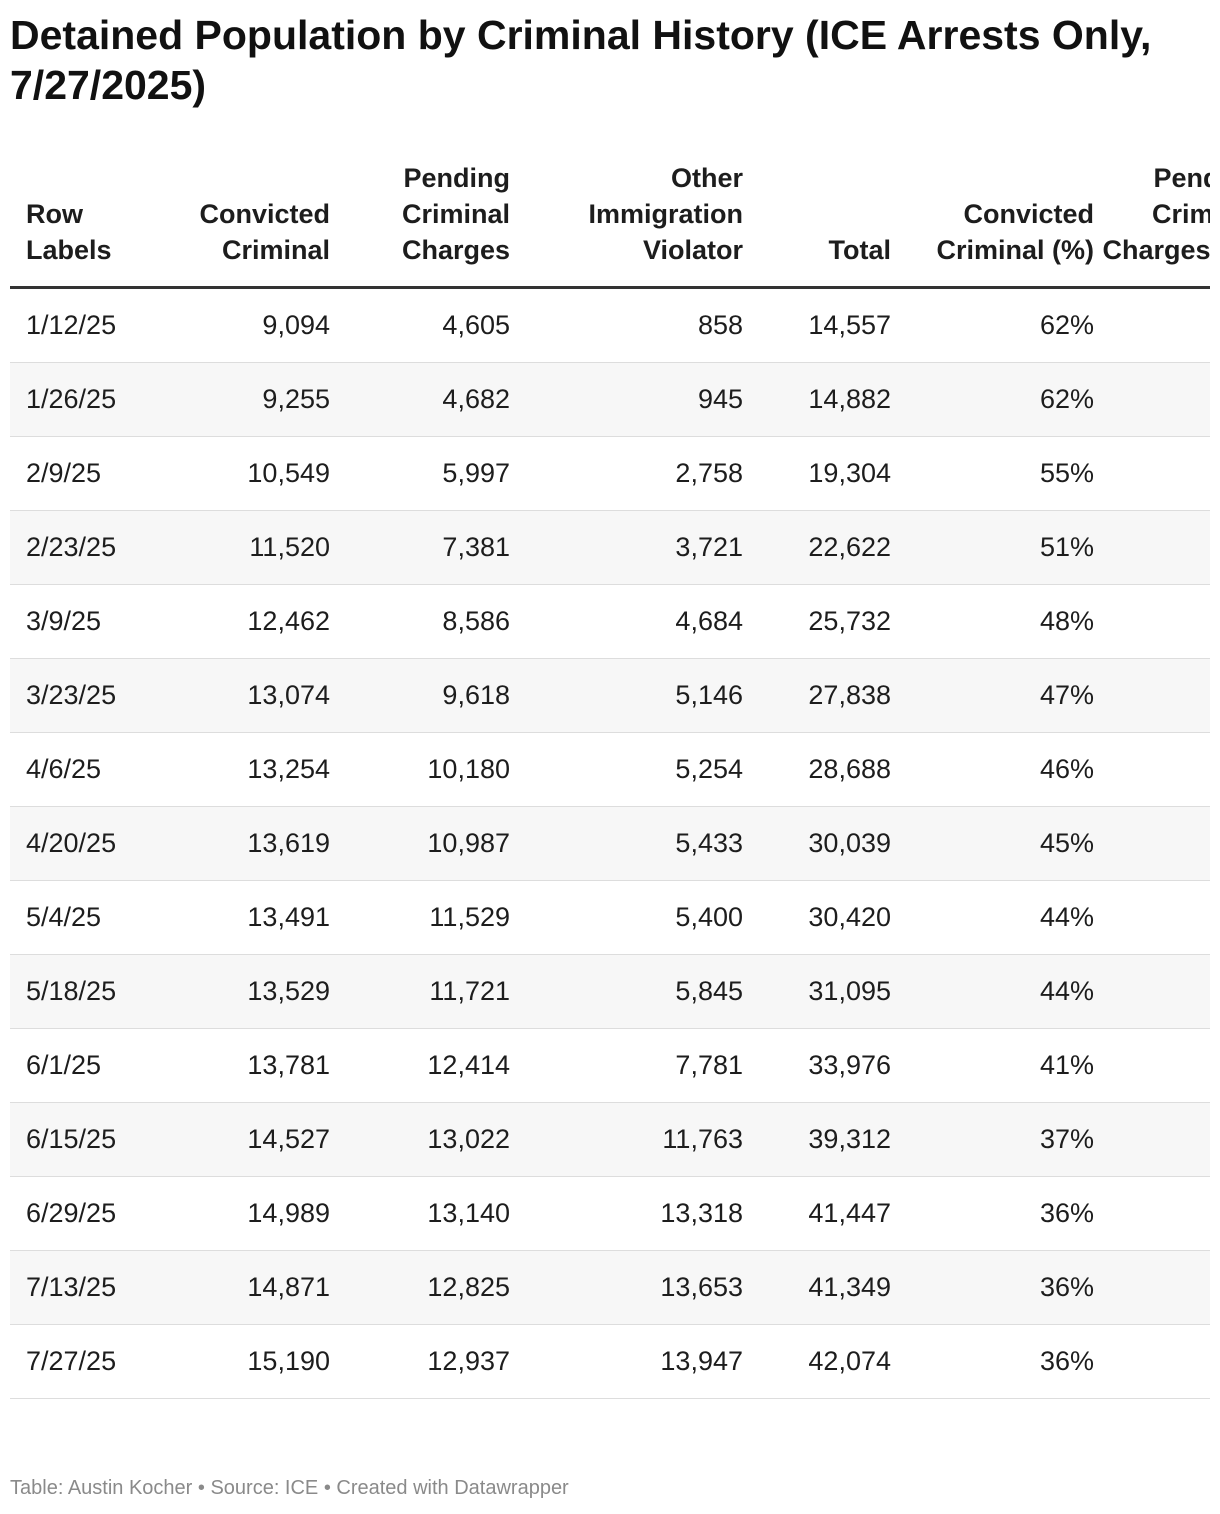 Image resolution: width=1220 pixels, height=1514 pixels. What do you see at coordinates (817, 917) in the screenshot?
I see `table-cell: 30,420` at bounding box center [817, 917].